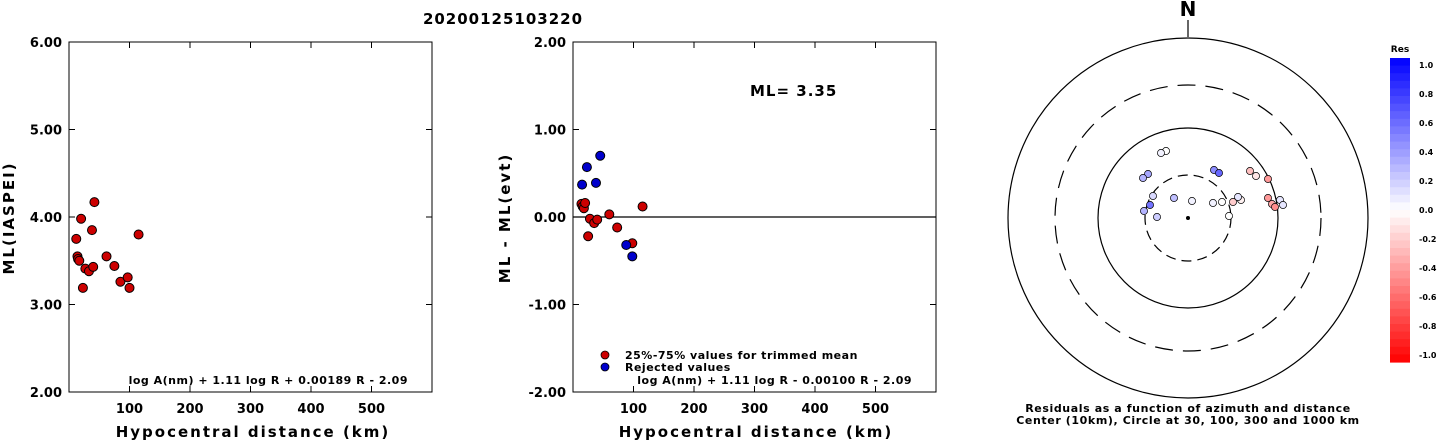 The image size is (1437, 441). I want to click on circle-300km, so click(1188, 218).